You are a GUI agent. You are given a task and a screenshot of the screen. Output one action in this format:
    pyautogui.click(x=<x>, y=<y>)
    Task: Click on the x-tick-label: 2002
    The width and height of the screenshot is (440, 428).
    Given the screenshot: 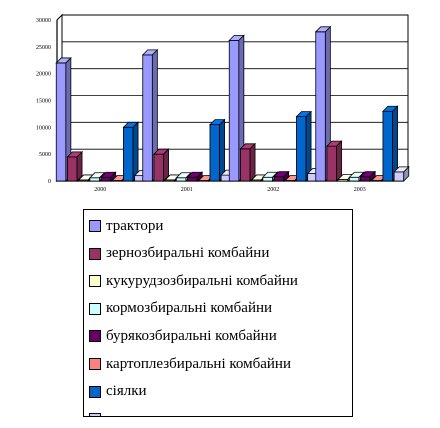 What is the action you would take?
    pyautogui.click(x=273, y=190)
    